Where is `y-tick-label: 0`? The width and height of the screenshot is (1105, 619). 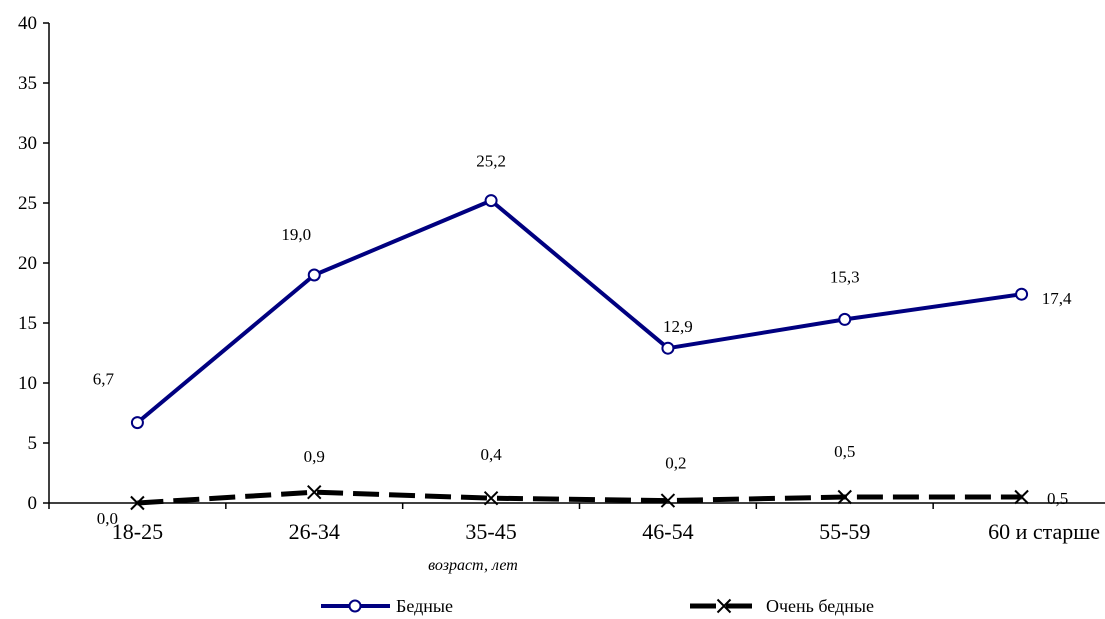
y-tick-label: 0 is located at coordinates (33, 503).